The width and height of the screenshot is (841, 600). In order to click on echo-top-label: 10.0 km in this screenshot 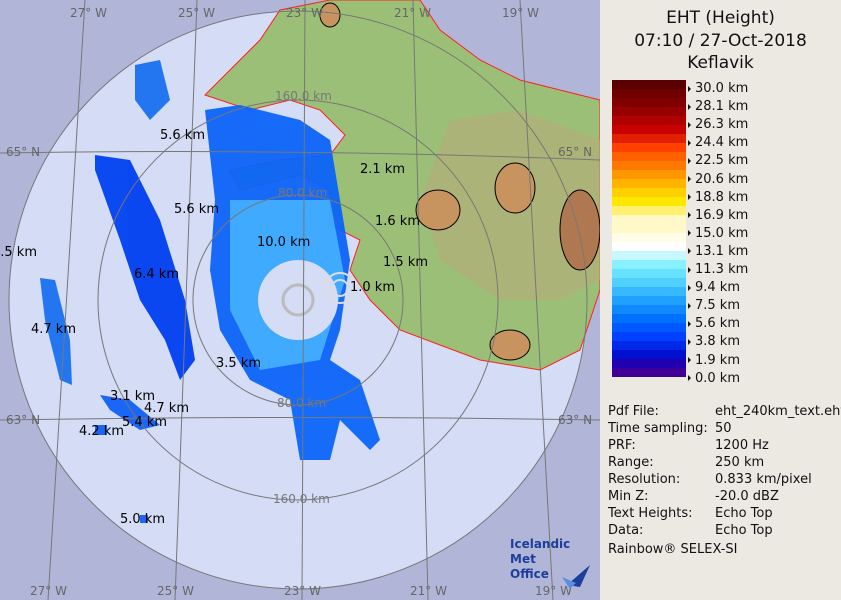, I will do `click(284, 242)`.